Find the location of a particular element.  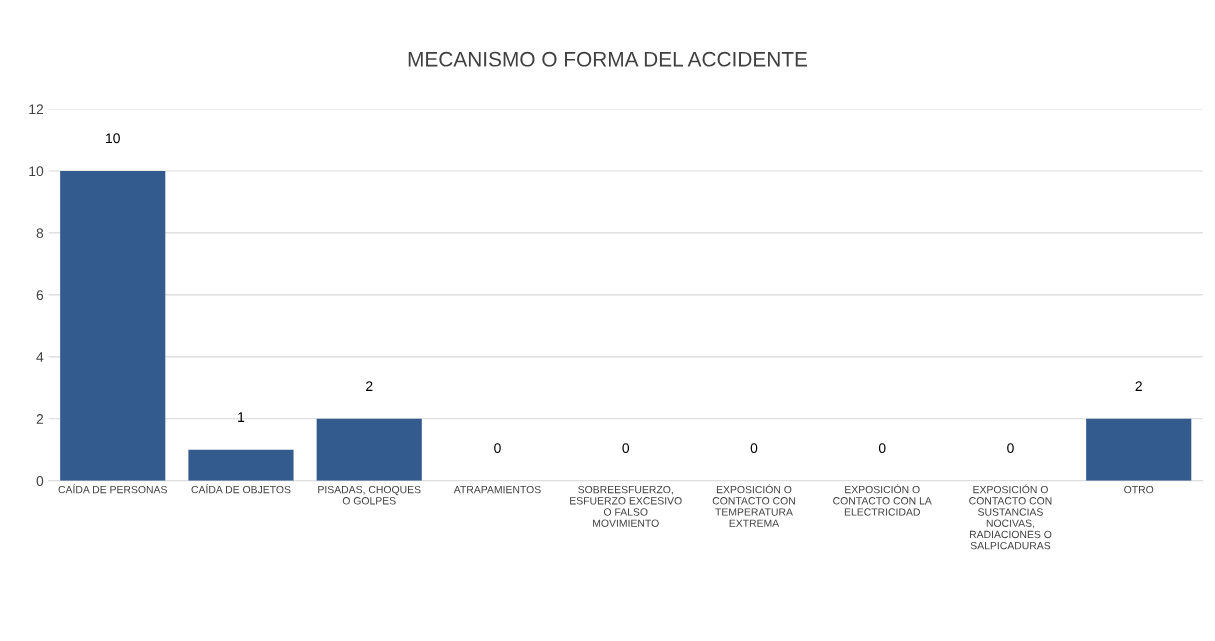

x-tick-label: CAÍDA DE OBJETOS is located at coordinates (241, 489).